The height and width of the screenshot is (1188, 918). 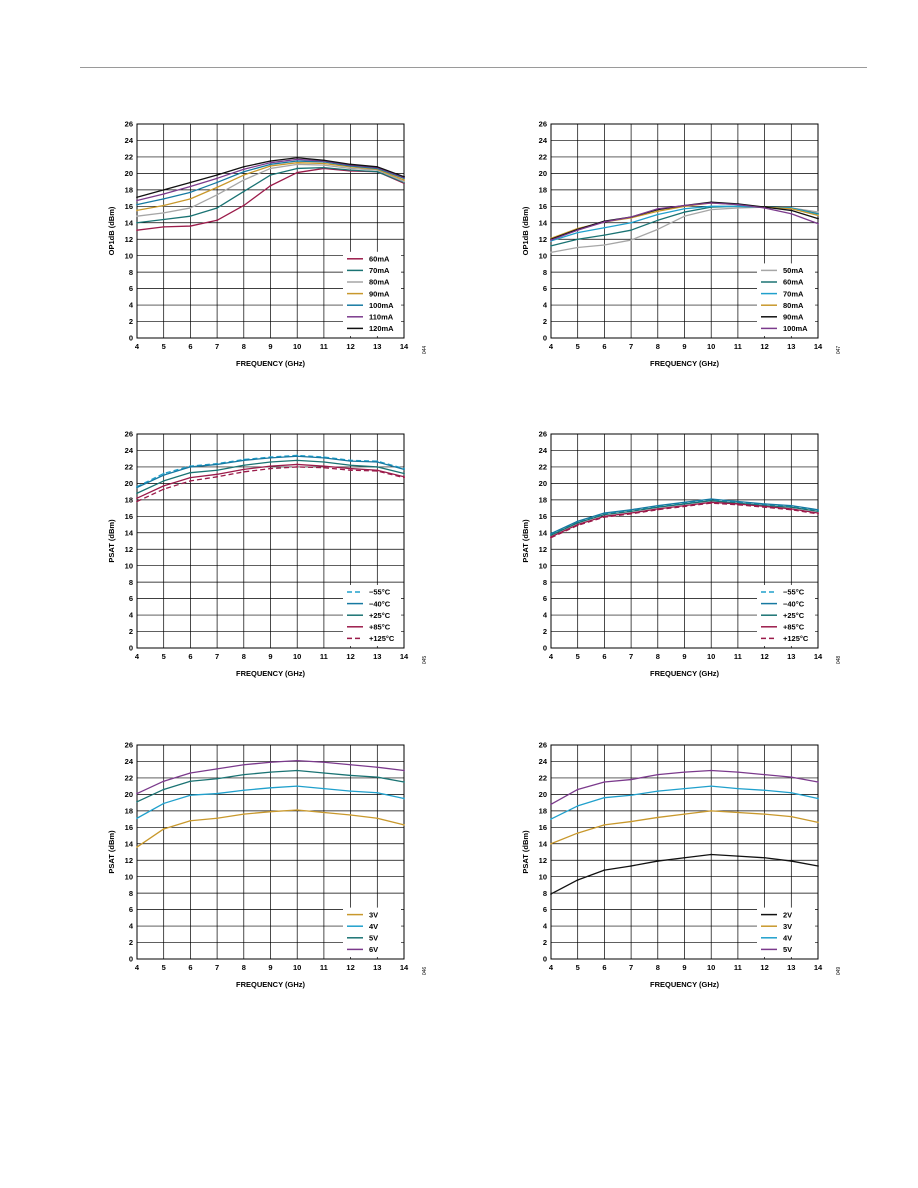 What do you see at coordinates (786, 299) in the screenshot?
I see `legend-background` at bounding box center [786, 299].